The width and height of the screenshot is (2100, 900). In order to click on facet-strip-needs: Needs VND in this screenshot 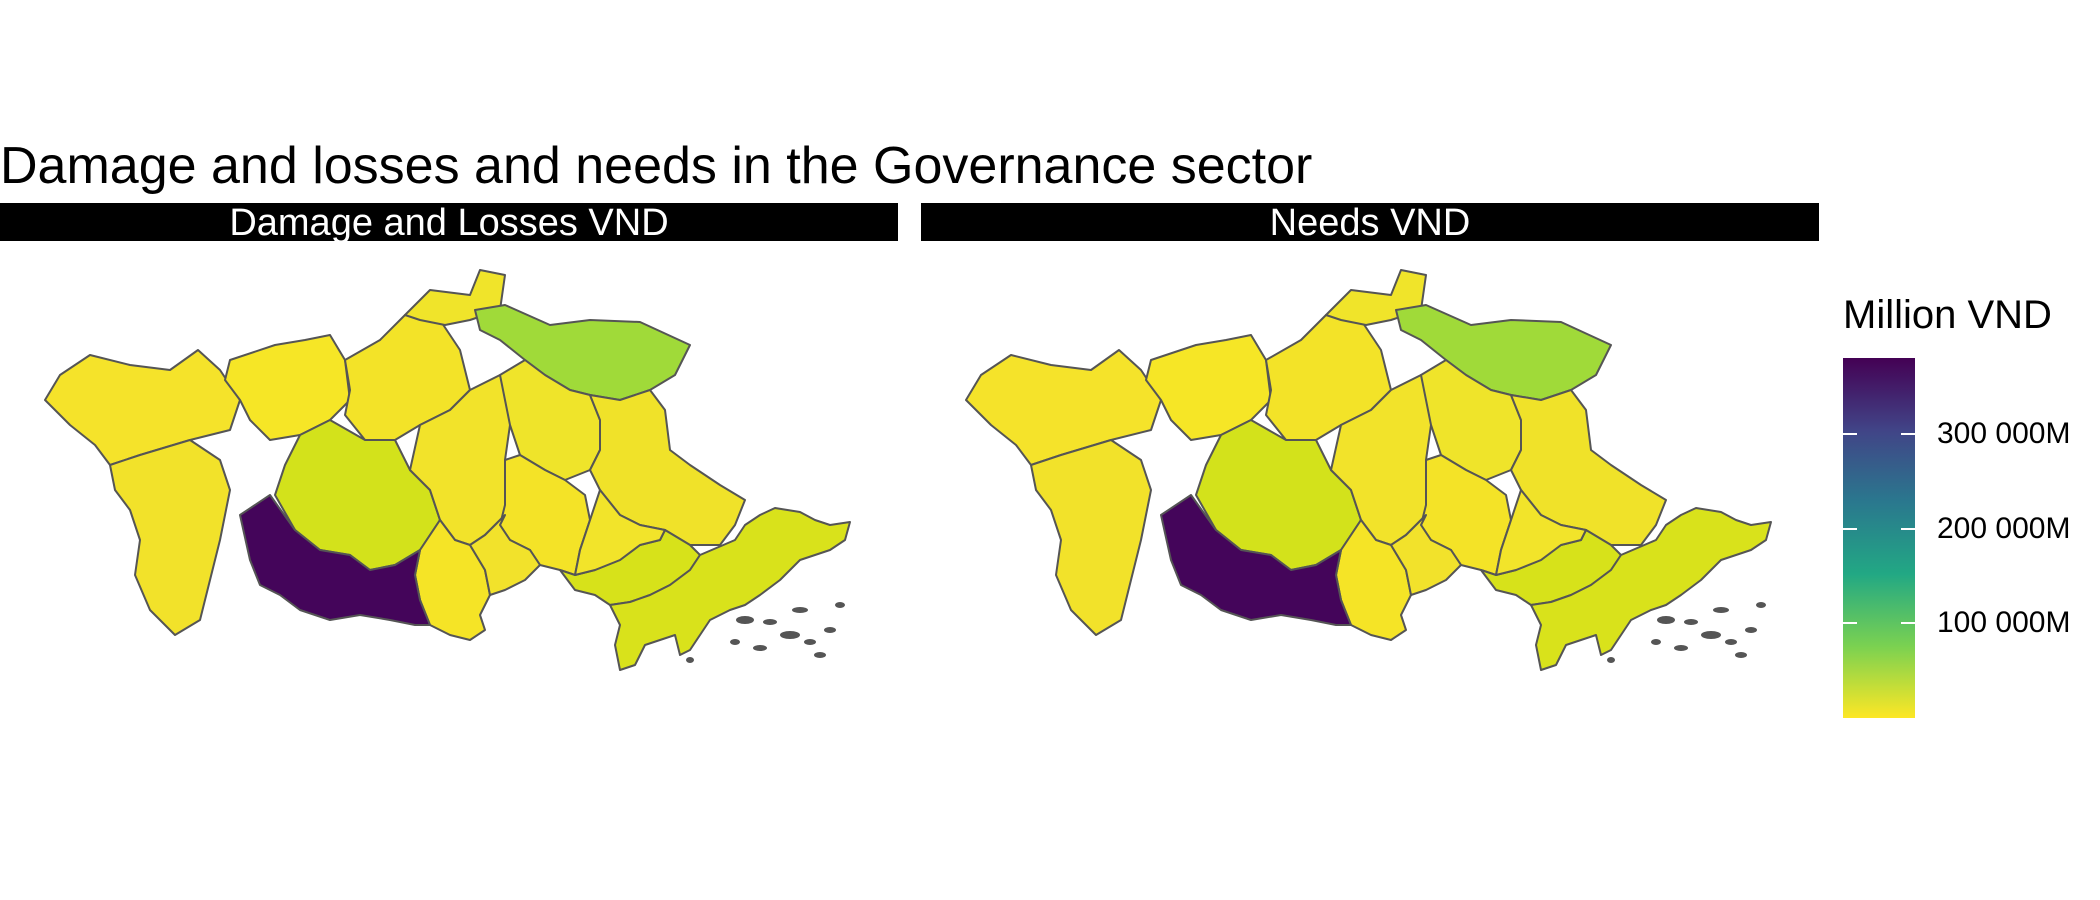, I will do `click(1370, 222)`.